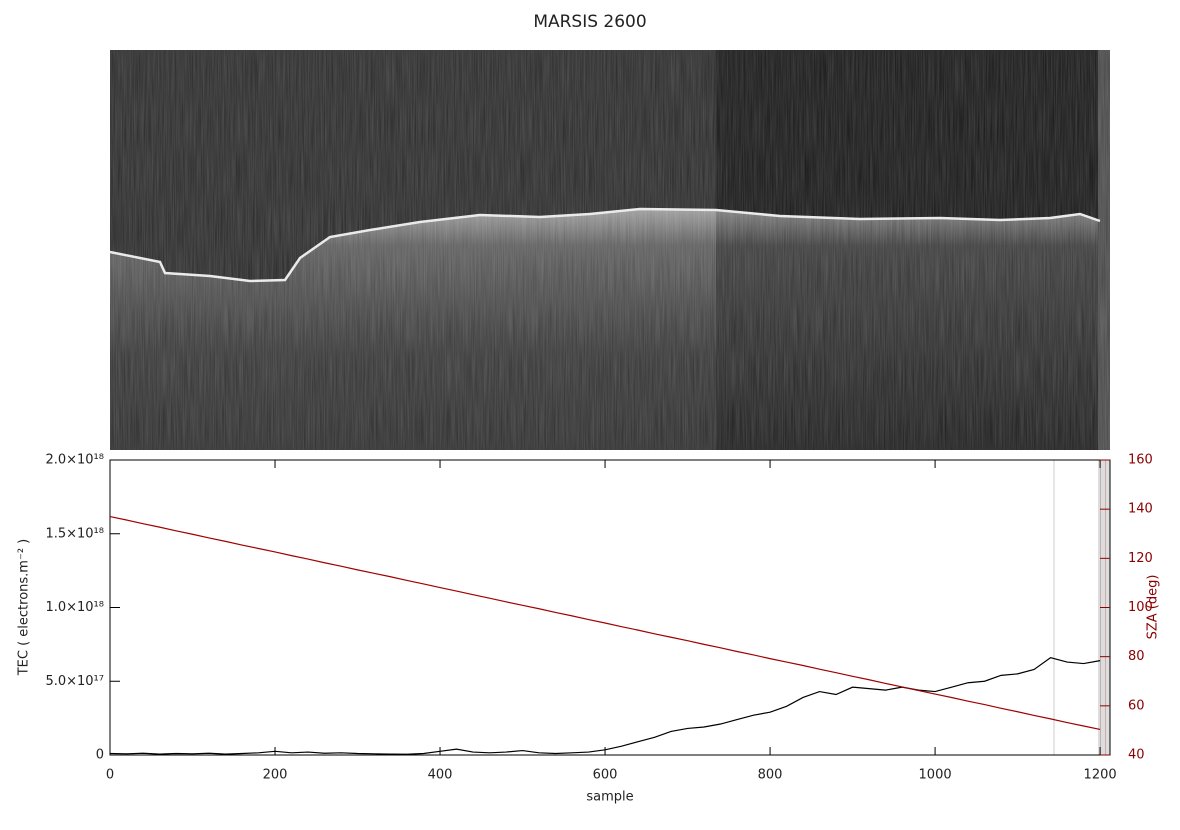 Image resolution: width=1180 pixels, height=830 pixels. Describe the element at coordinates (609, 797) in the screenshot. I see `x-axis-label: sample` at that location.